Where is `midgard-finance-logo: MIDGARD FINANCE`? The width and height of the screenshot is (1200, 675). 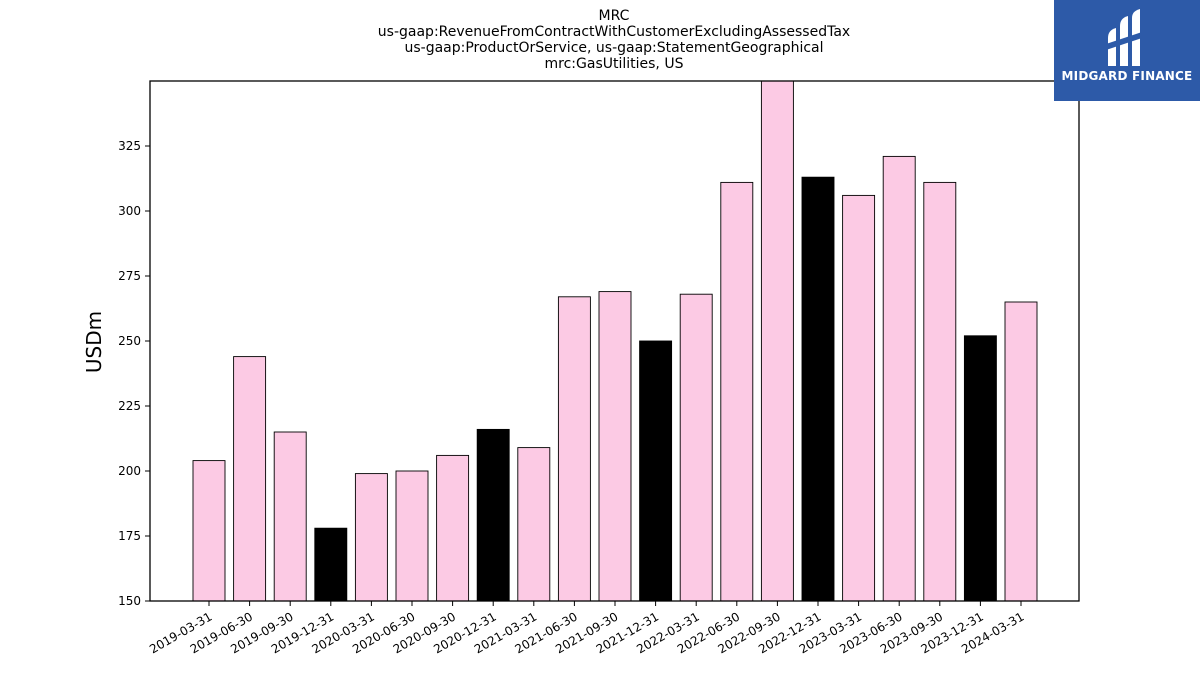
midgard-finance-logo: MIDGARD FINANCE is located at coordinates (1127, 50).